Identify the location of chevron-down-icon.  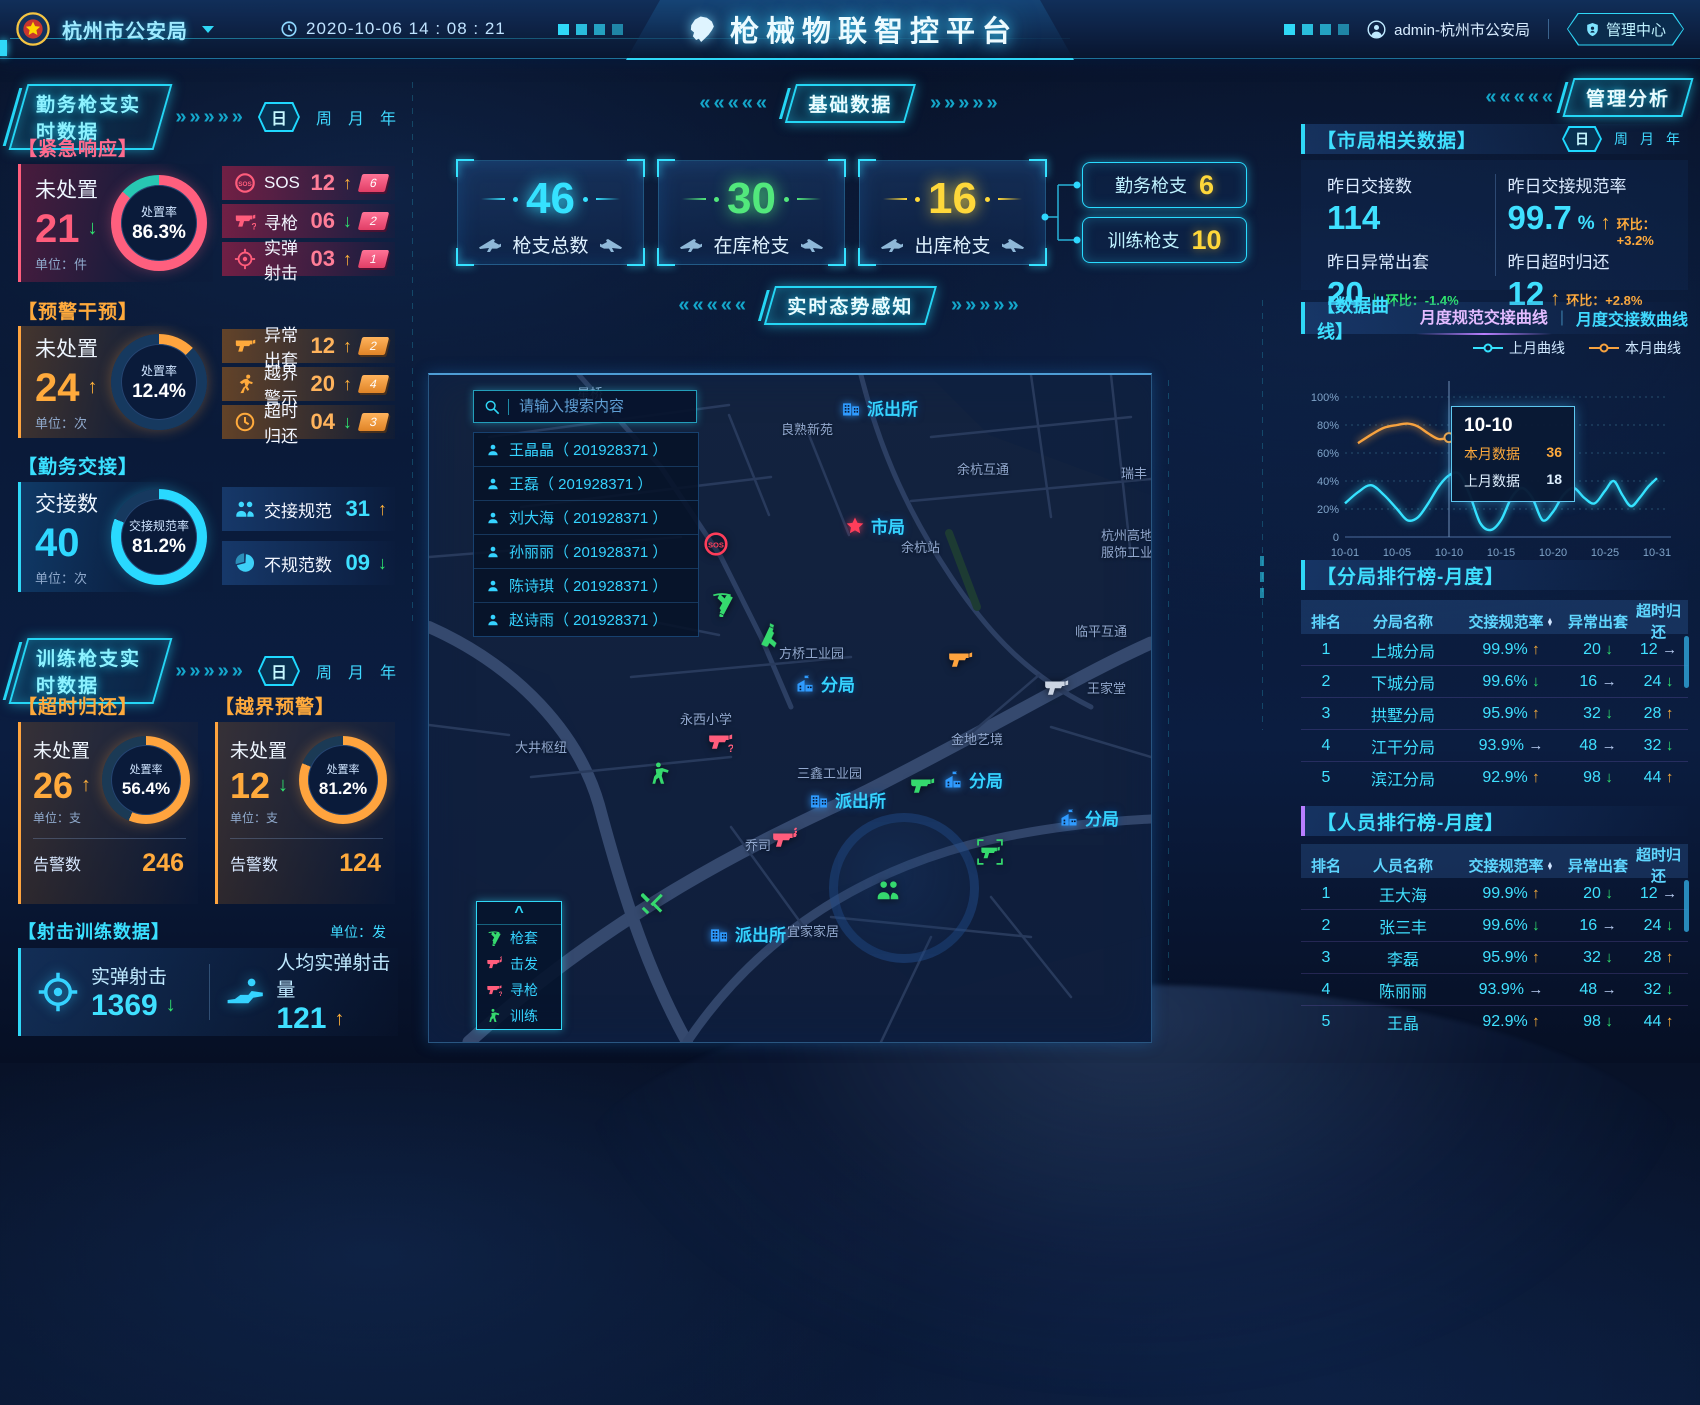
(208, 29).